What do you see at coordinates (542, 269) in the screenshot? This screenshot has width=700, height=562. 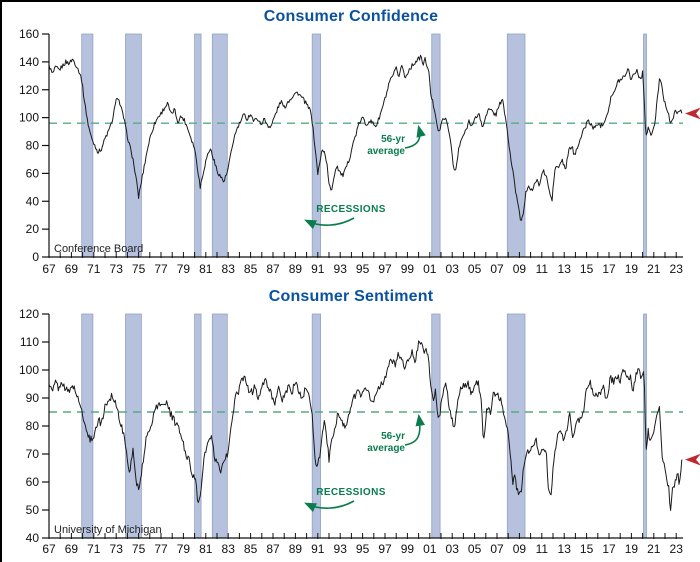 I see `x-axis-tick-label: 11` at bounding box center [542, 269].